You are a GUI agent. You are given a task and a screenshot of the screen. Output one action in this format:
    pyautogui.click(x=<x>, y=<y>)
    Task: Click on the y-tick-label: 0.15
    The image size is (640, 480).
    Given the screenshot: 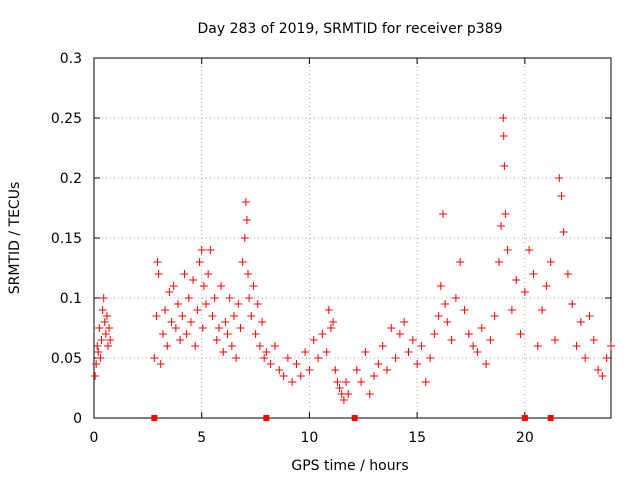 What is the action you would take?
    pyautogui.click(x=66, y=239)
    